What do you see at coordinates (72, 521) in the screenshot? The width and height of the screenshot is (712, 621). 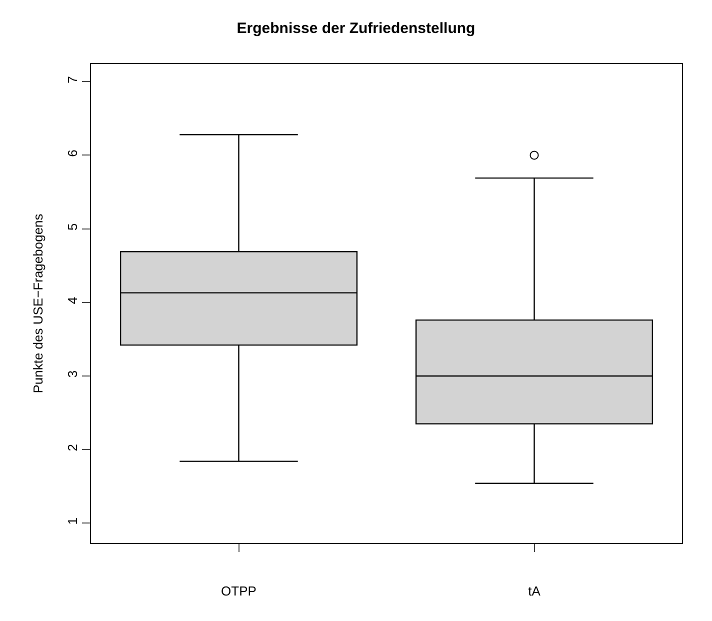 I see `y-tick-label: 1` at bounding box center [72, 521].